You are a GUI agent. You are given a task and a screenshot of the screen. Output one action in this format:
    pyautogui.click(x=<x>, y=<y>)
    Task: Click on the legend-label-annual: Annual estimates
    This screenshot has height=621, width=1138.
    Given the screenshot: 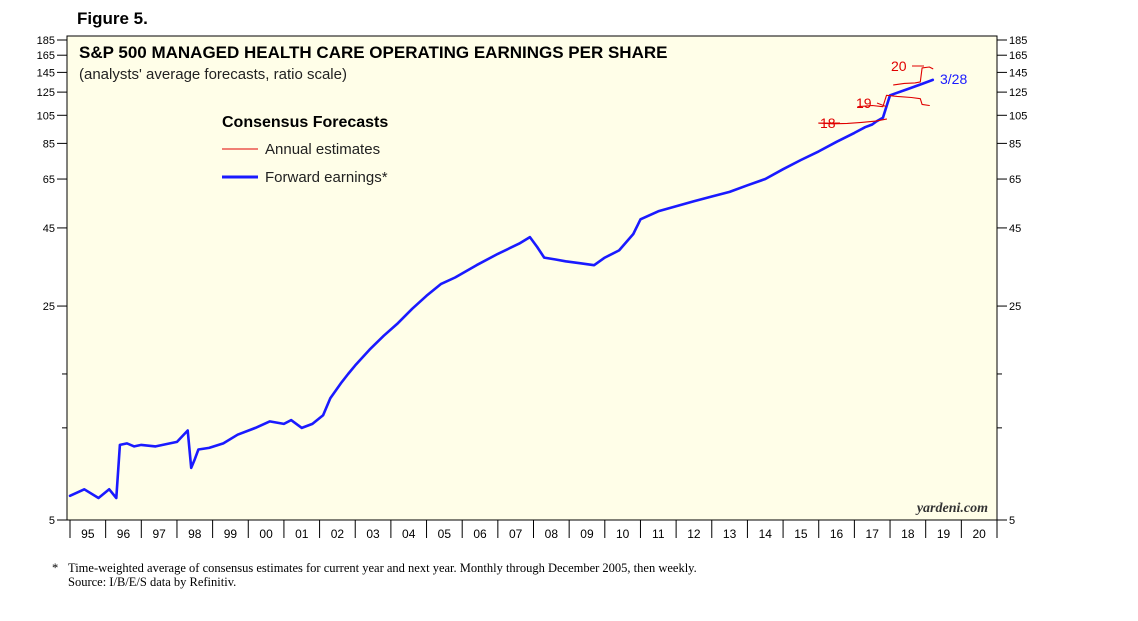 What is the action you would take?
    pyautogui.click(x=322, y=149)
    